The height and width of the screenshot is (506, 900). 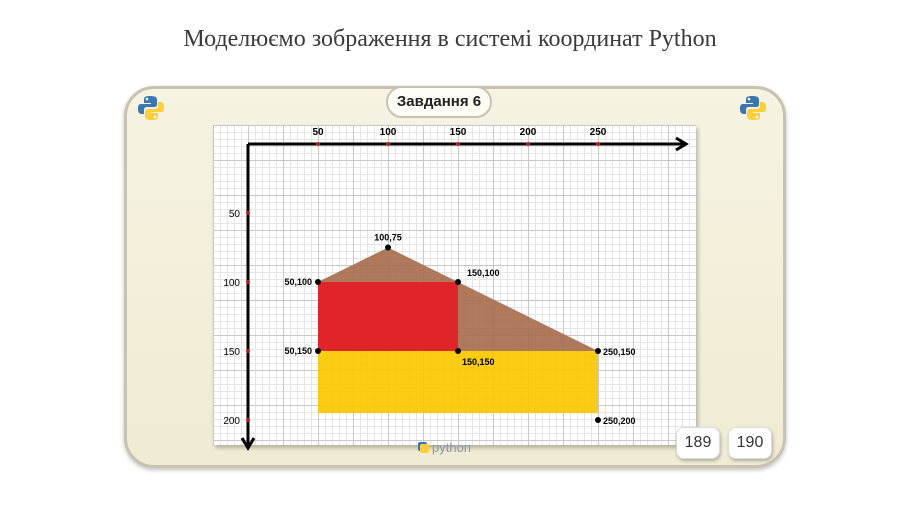 I want to click on base-rectangle, so click(x=458, y=382).